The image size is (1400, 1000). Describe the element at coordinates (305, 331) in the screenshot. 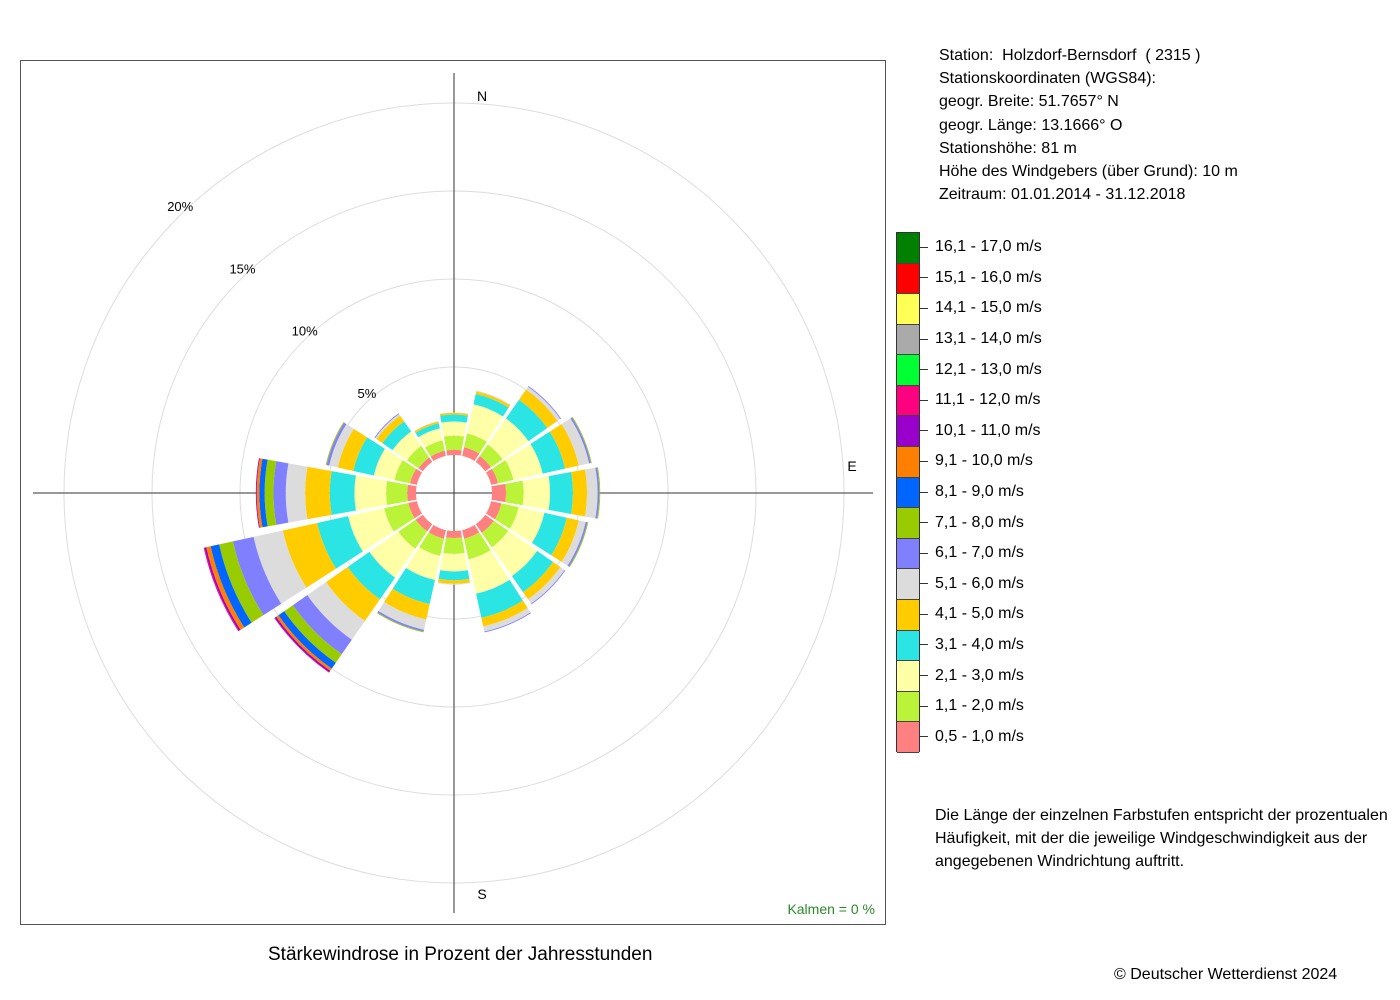

I see `radial-tick-label: 10%` at that location.